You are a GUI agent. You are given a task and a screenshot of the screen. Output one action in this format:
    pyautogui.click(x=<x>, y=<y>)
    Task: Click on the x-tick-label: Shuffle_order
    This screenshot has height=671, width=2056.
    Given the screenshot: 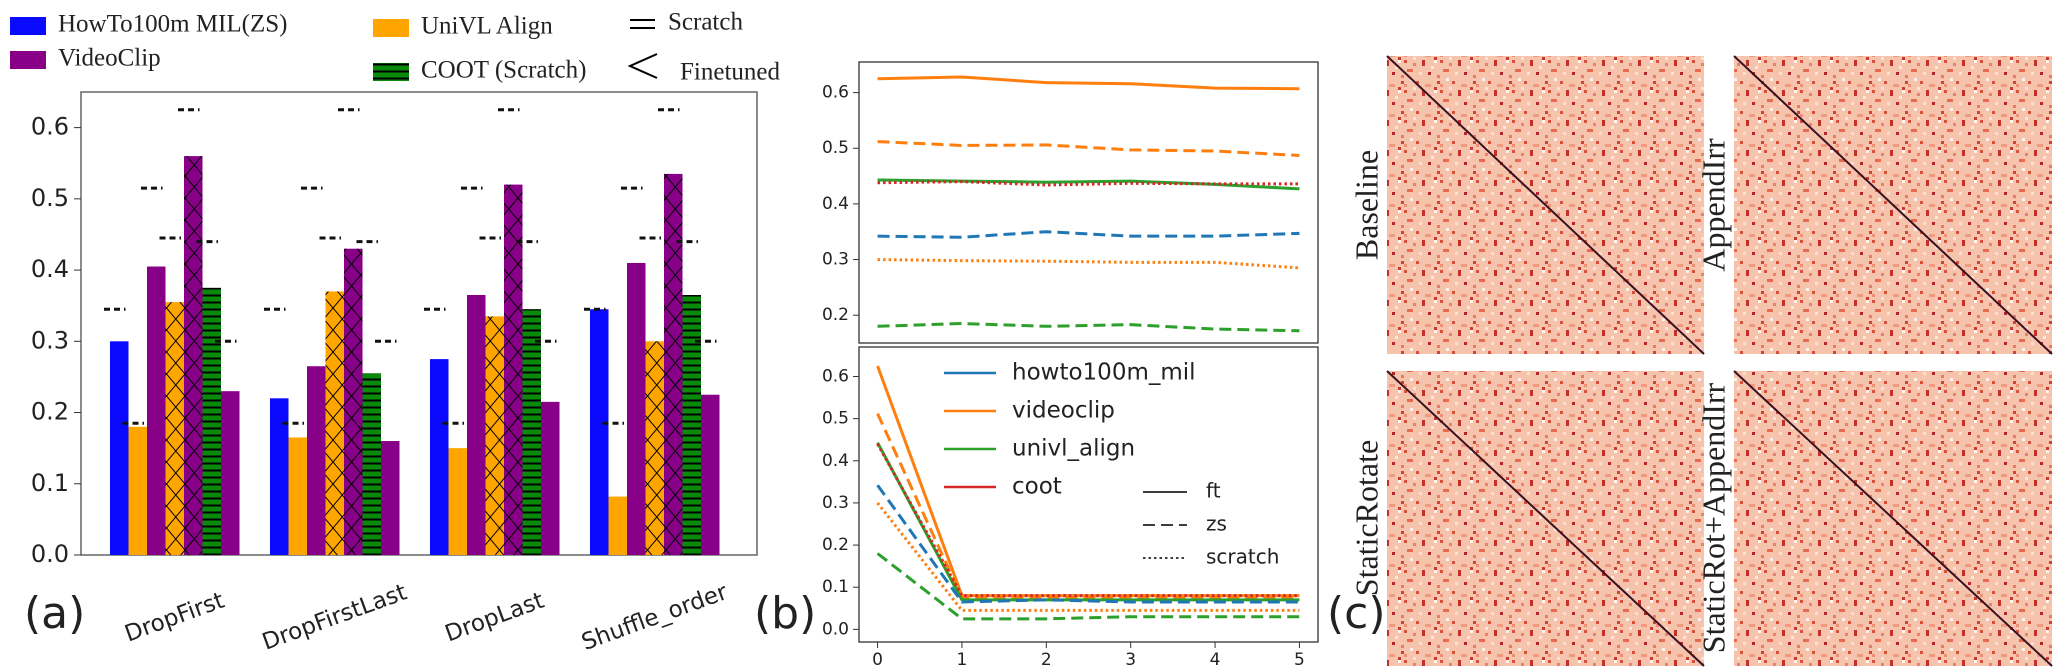 What is the action you would take?
    pyautogui.click(x=654, y=617)
    